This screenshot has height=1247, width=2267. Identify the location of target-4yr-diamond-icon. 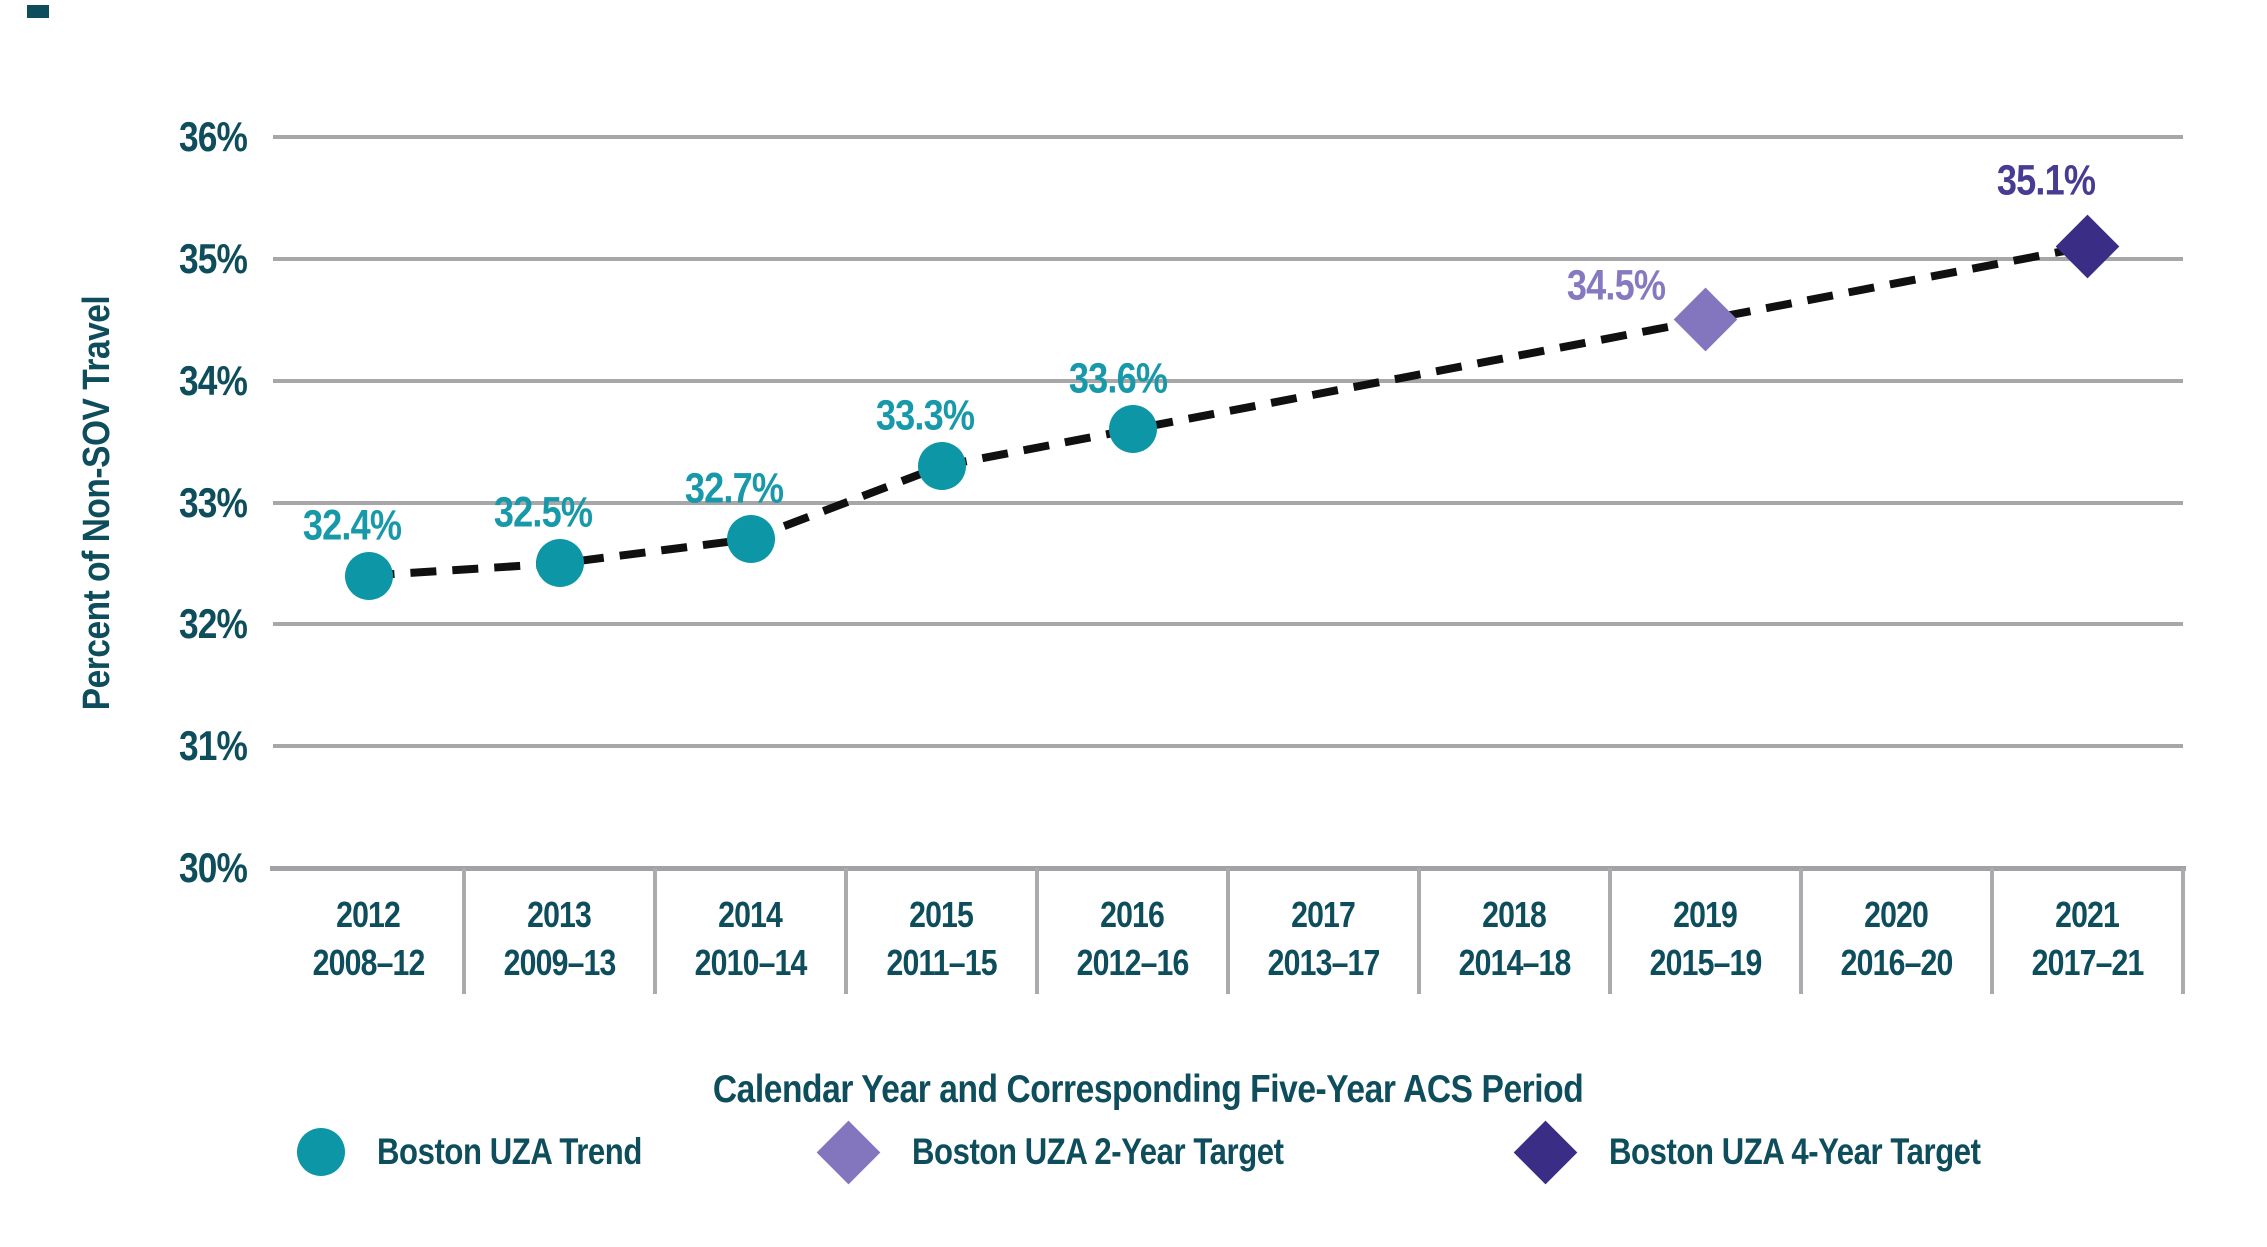
(1545, 1152).